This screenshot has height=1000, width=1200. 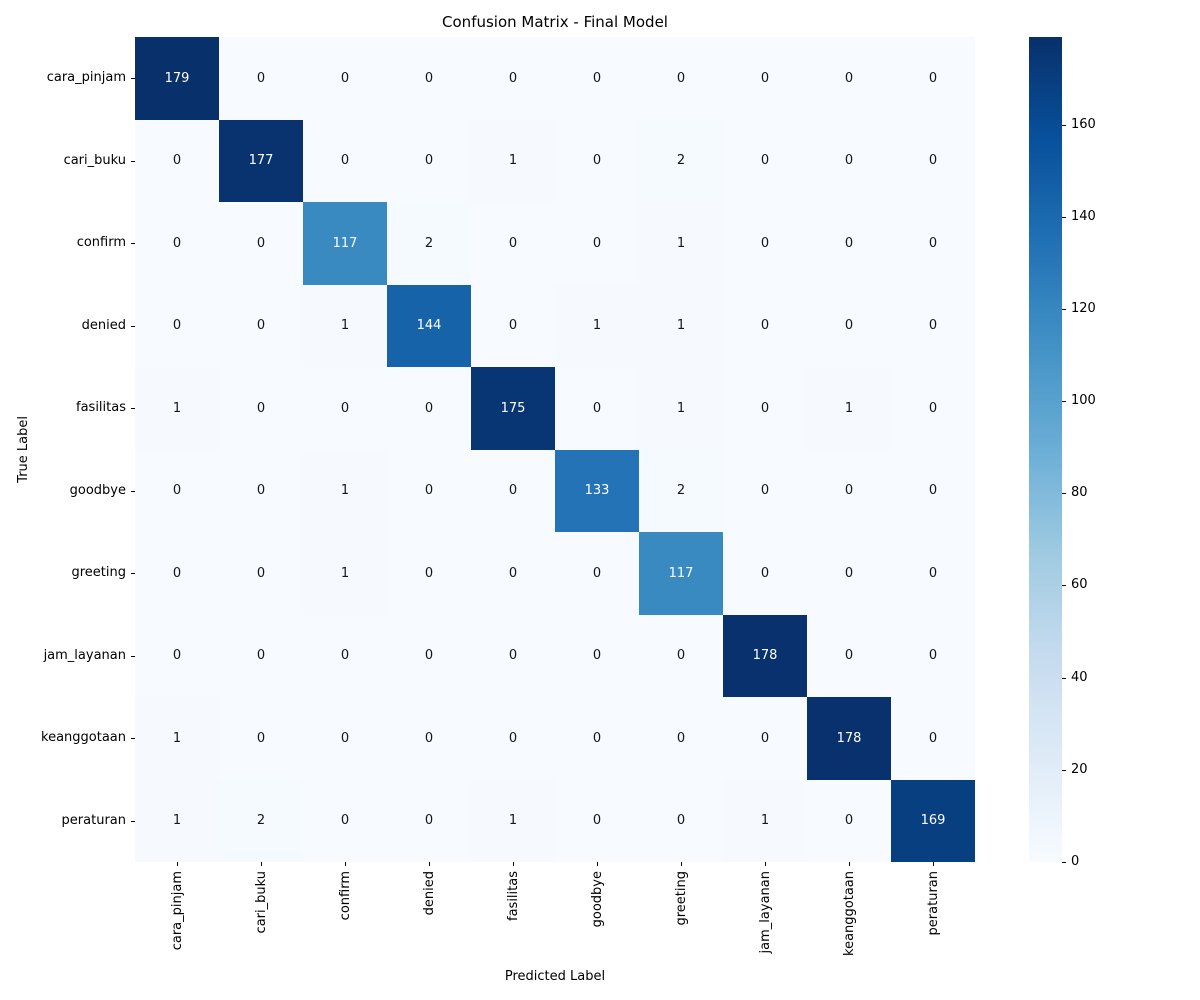 I want to click on y-tick-label: goodbye, so click(x=97, y=490).